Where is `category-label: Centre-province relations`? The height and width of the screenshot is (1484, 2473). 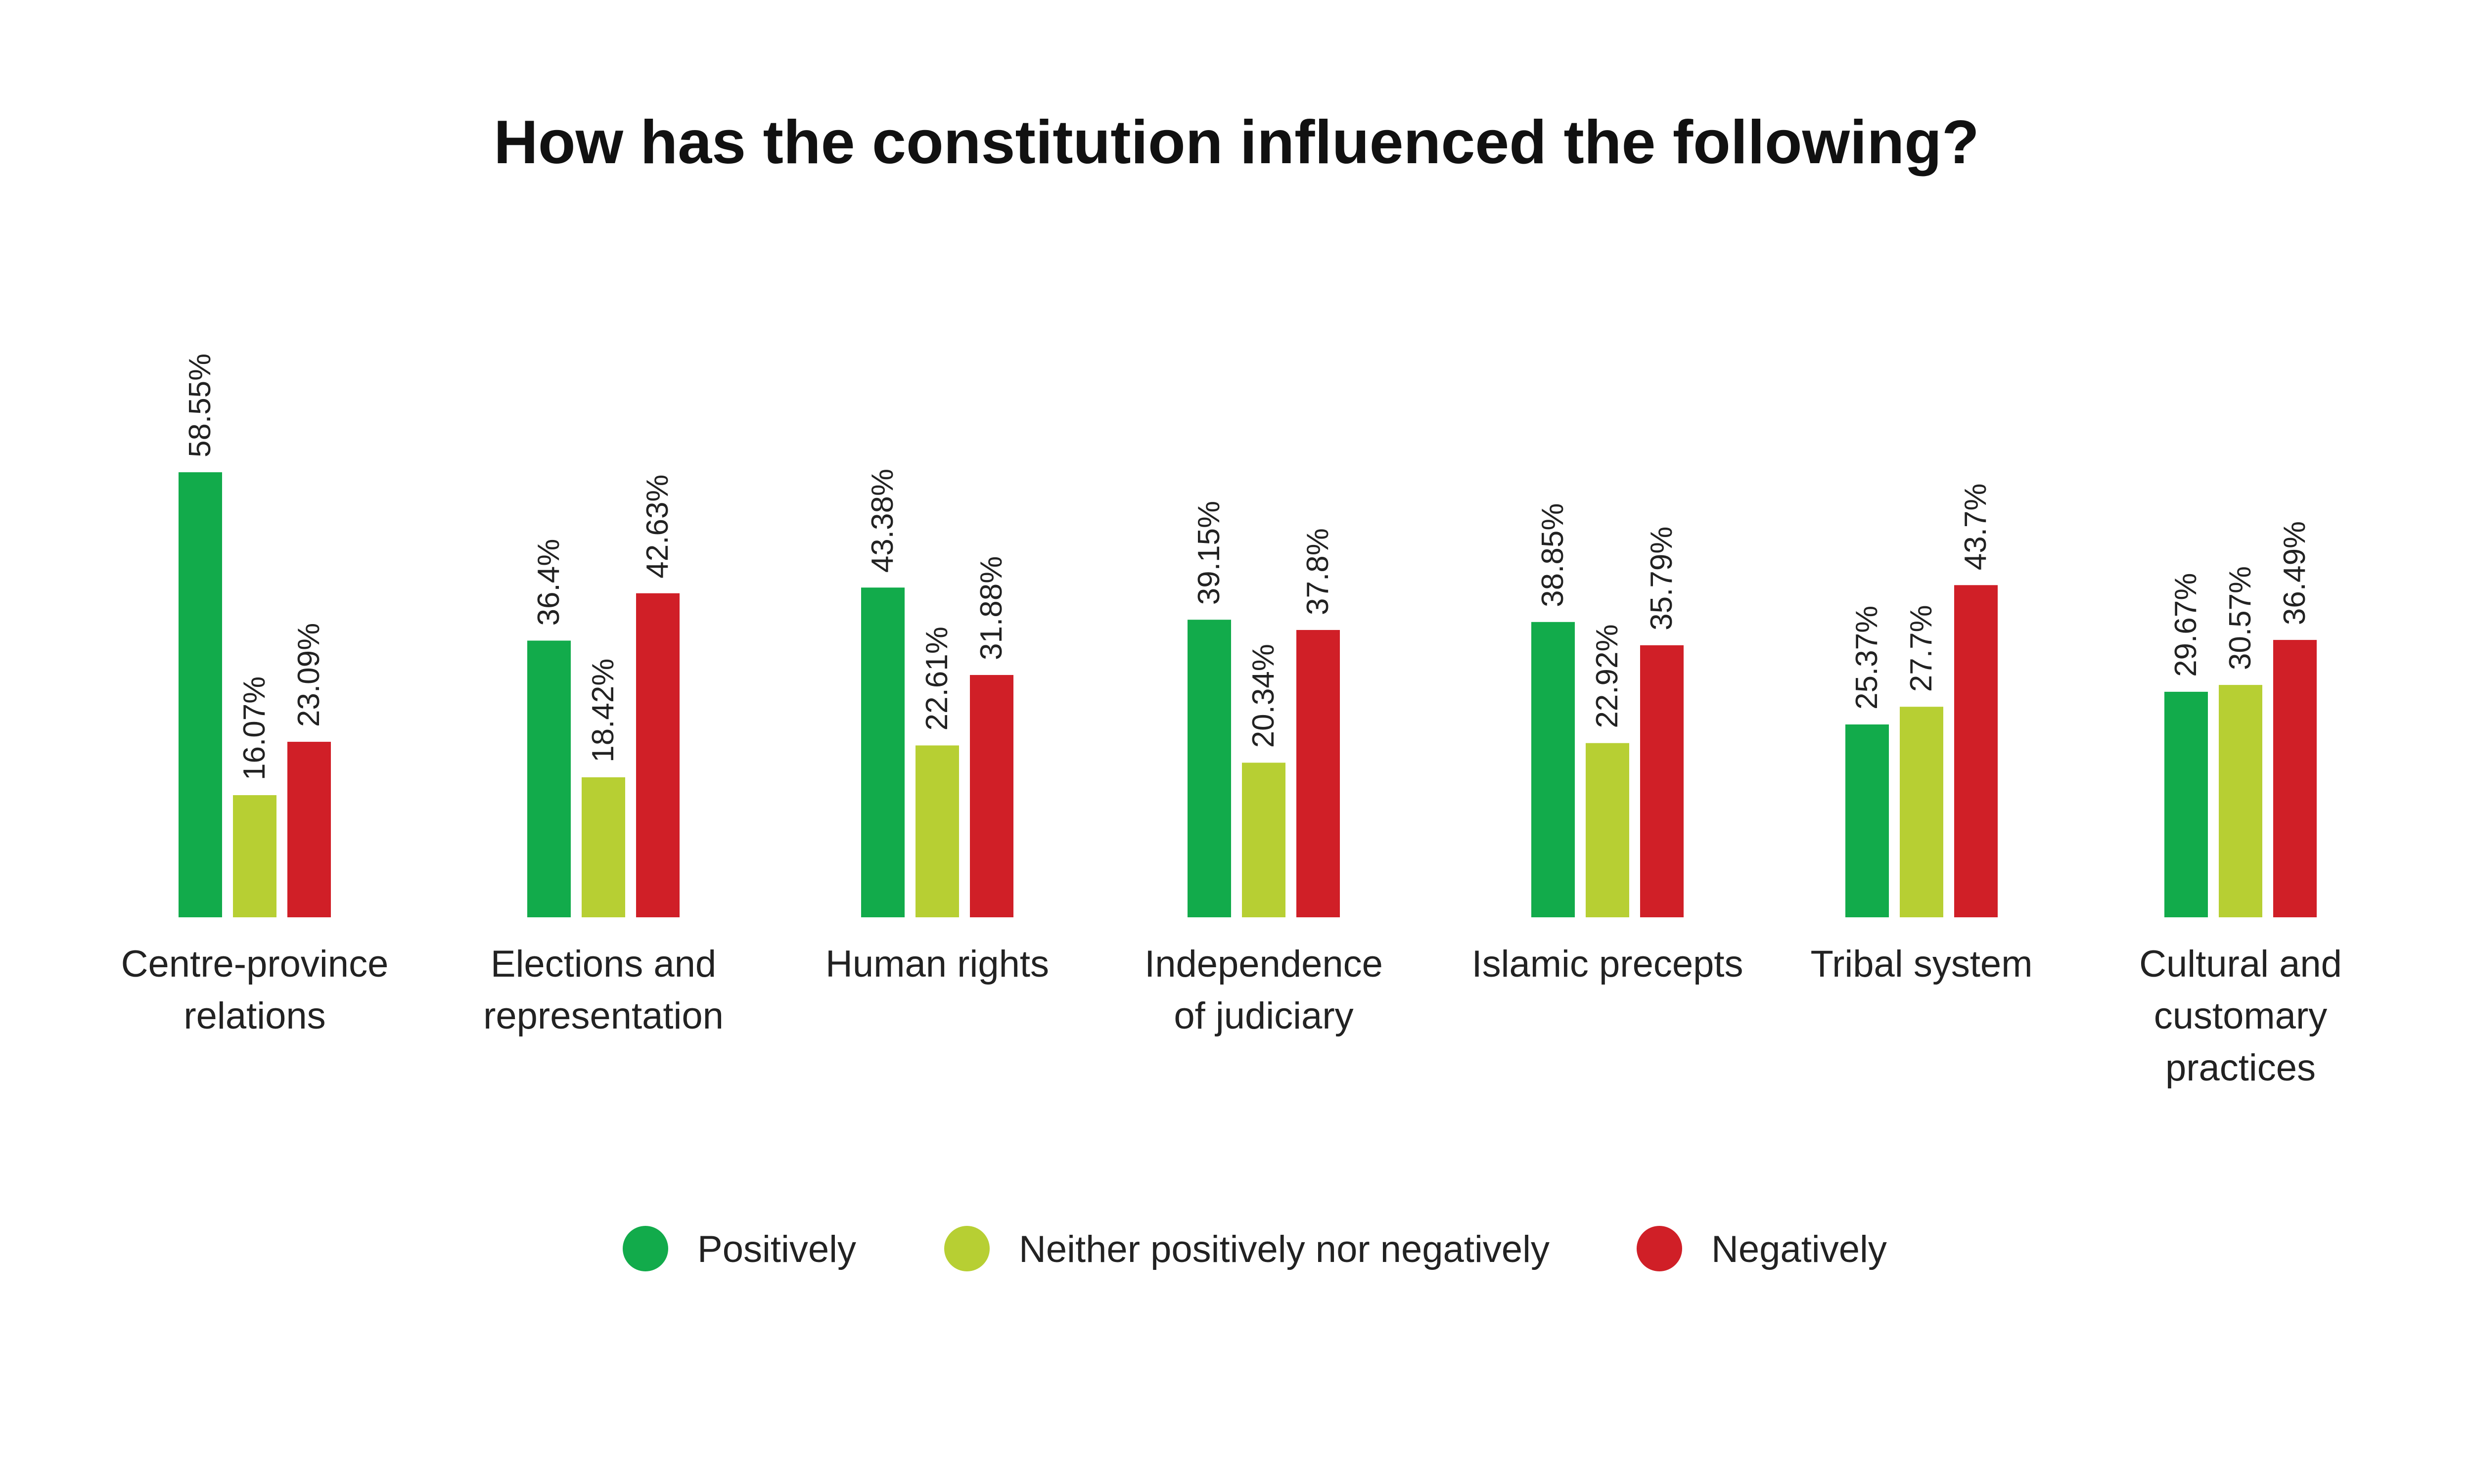
category-label: Centre-province relations is located at coordinates (255, 990).